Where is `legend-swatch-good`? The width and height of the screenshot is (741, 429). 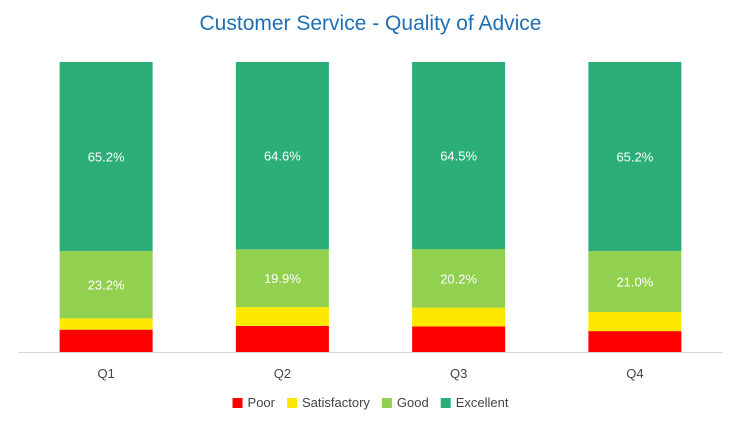 legend-swatch-good is located at coordinates (386, 403).